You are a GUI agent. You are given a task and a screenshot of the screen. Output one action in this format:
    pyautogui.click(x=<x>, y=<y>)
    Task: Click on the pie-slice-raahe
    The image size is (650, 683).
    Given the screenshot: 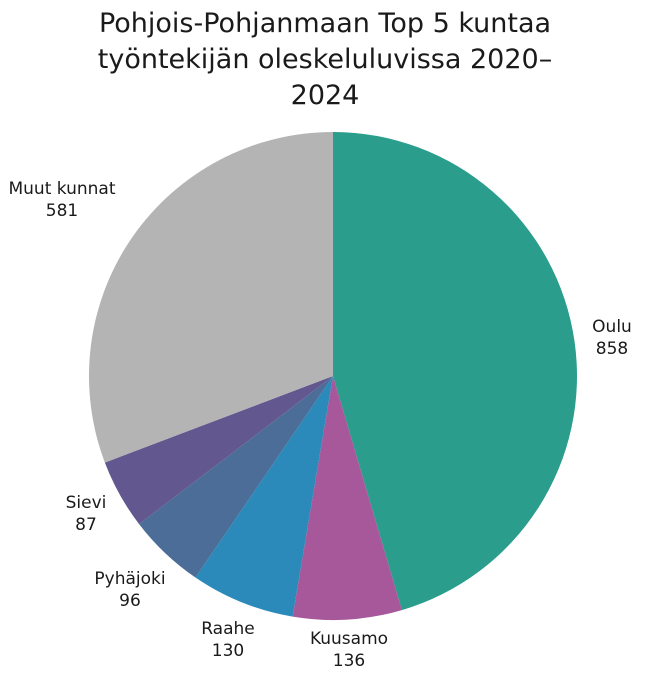 What is the action you would take?
    pyautogui.click(x=264, y=496)
    